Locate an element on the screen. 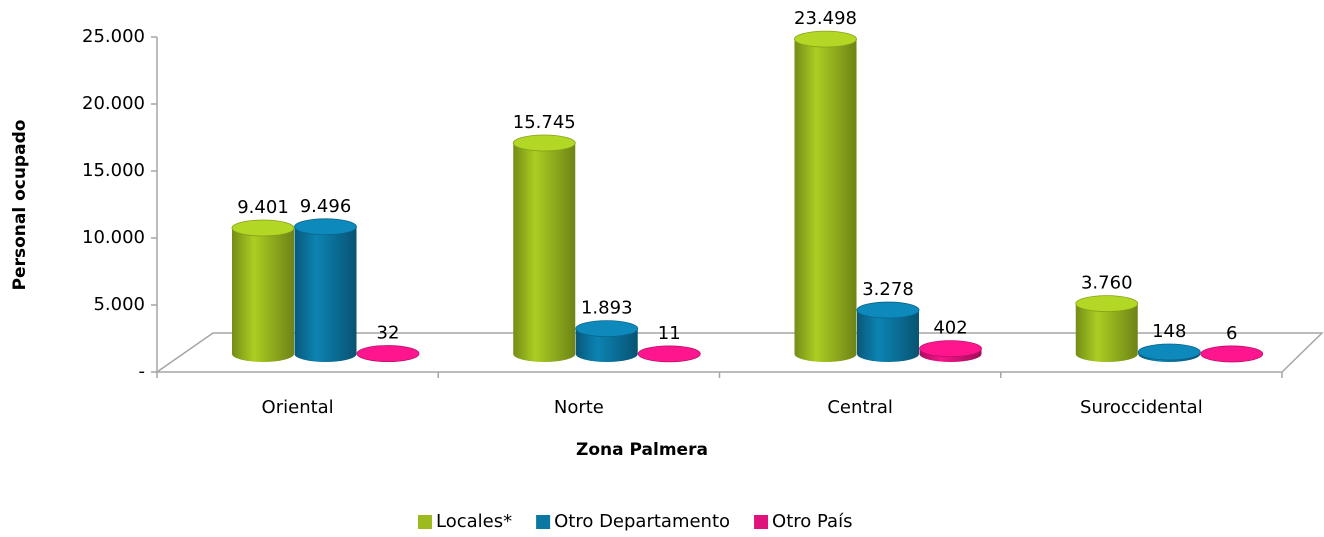 This screenshot has width=1324, height=537. y-axis-title: Personal ocupado is located at coordinates (20, 205).